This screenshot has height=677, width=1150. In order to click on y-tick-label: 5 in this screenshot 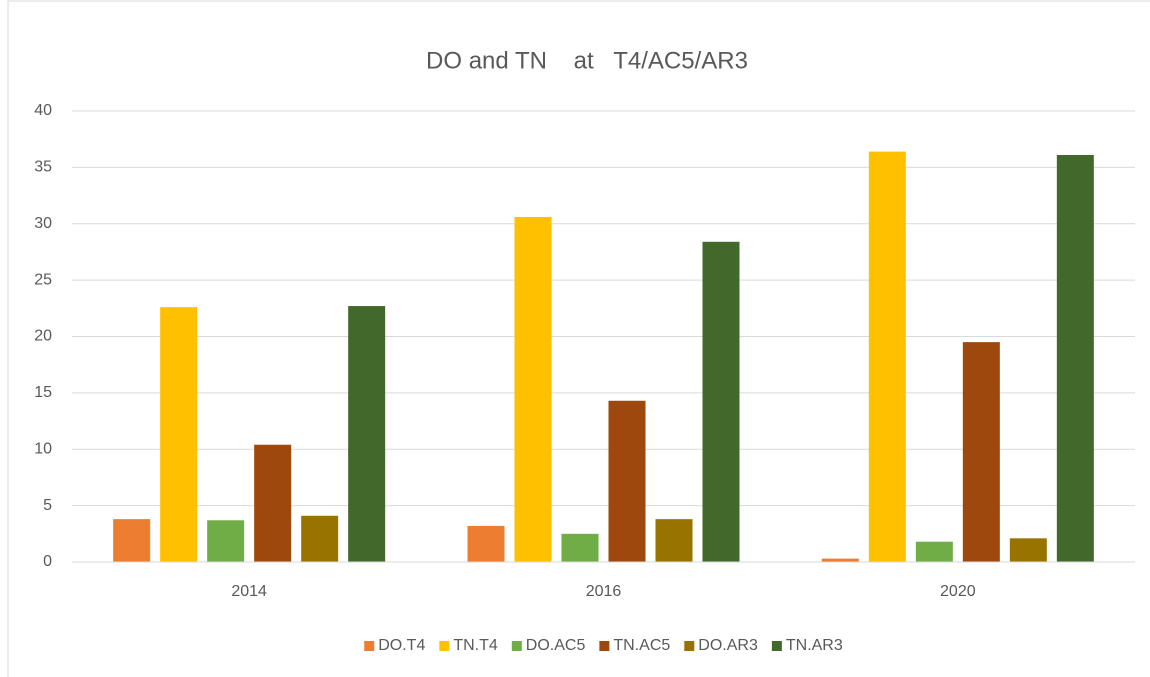, I will do `click(47, 505)`.